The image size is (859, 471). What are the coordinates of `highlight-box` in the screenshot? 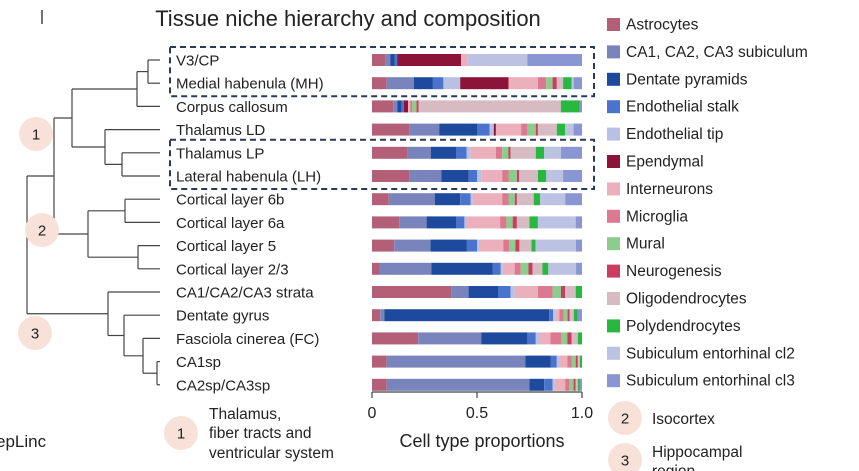 It's located at (382, 72).